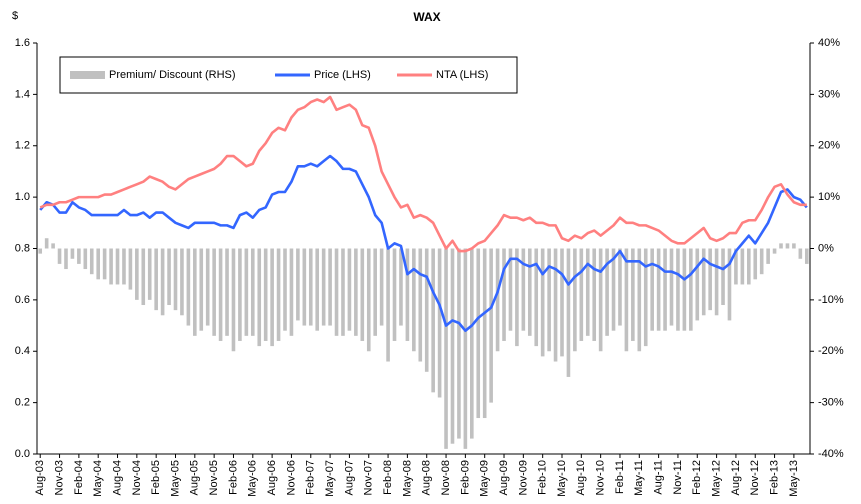  Describe the element at coordinates (22, 248) in the screenshot. I see `y-tick-label: 0.8` at that location.